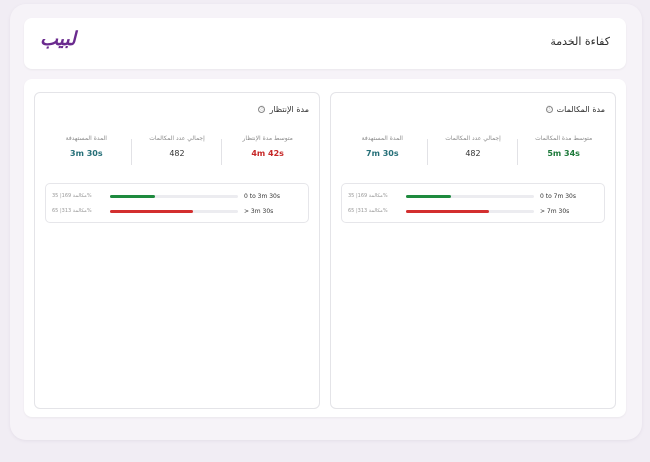 This screenshot has height=462, width=650. What do you see at coordinates (262, 196) in the screenshot?
I see `bar-range-label: 0 to 3m 30s` at bounding box center [262, 196].